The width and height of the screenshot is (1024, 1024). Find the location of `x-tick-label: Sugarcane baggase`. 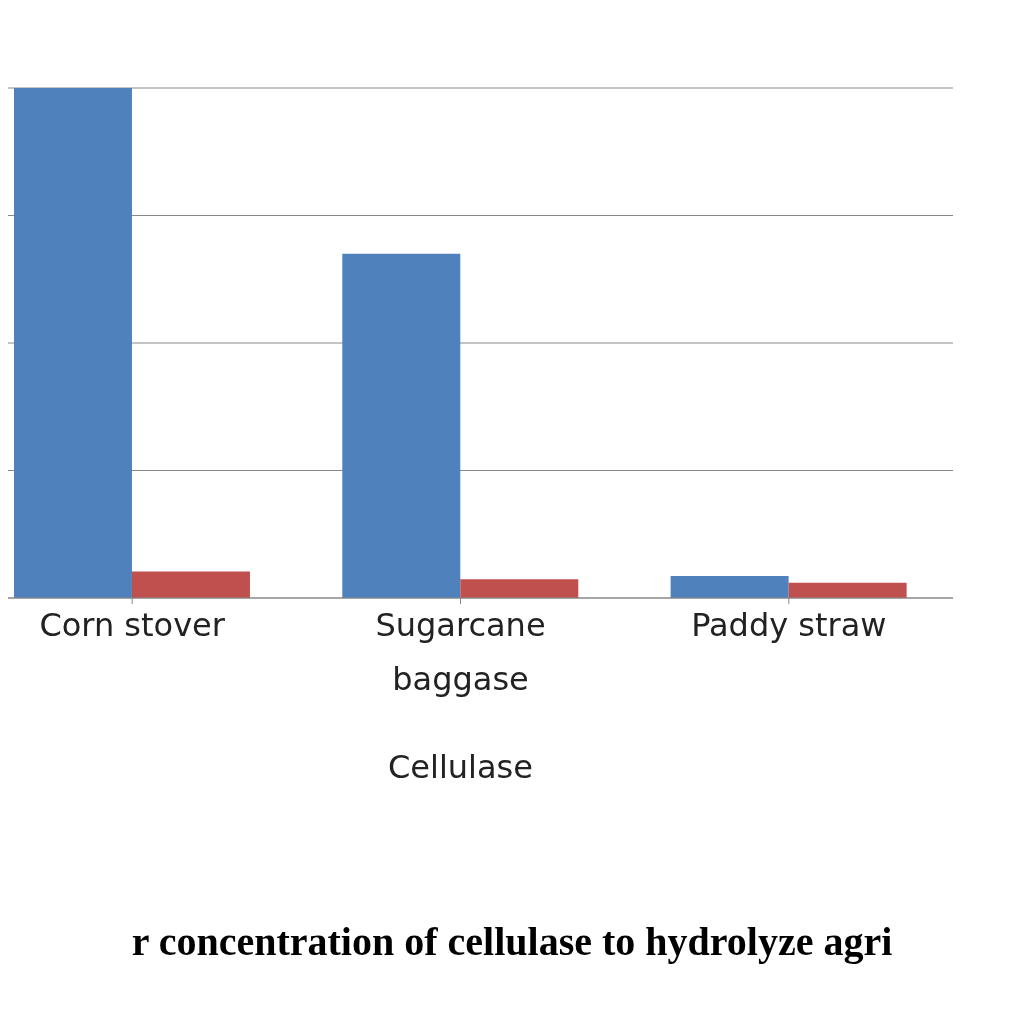

x-tick-label: Sugarcane baggase is located at coordinates (460, 652).